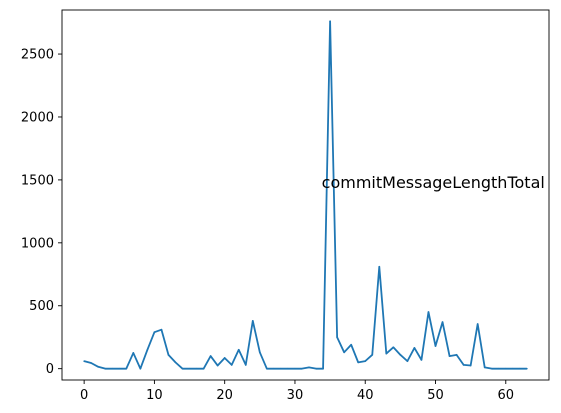  What do you see at coordinates (37, 243) in the screenshot?
I see `y-tick-label: 1000` at bounding box center [37, 243].